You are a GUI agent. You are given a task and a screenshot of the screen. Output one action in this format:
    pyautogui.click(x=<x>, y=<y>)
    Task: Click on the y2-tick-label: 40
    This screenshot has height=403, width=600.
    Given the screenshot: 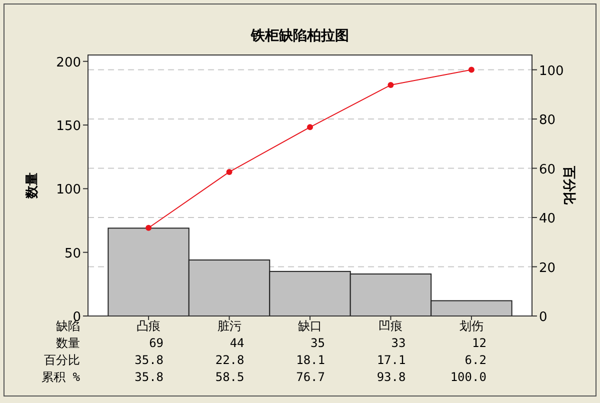 What is the action you would take?
    pyautogui.click(x=547, y=219)
    